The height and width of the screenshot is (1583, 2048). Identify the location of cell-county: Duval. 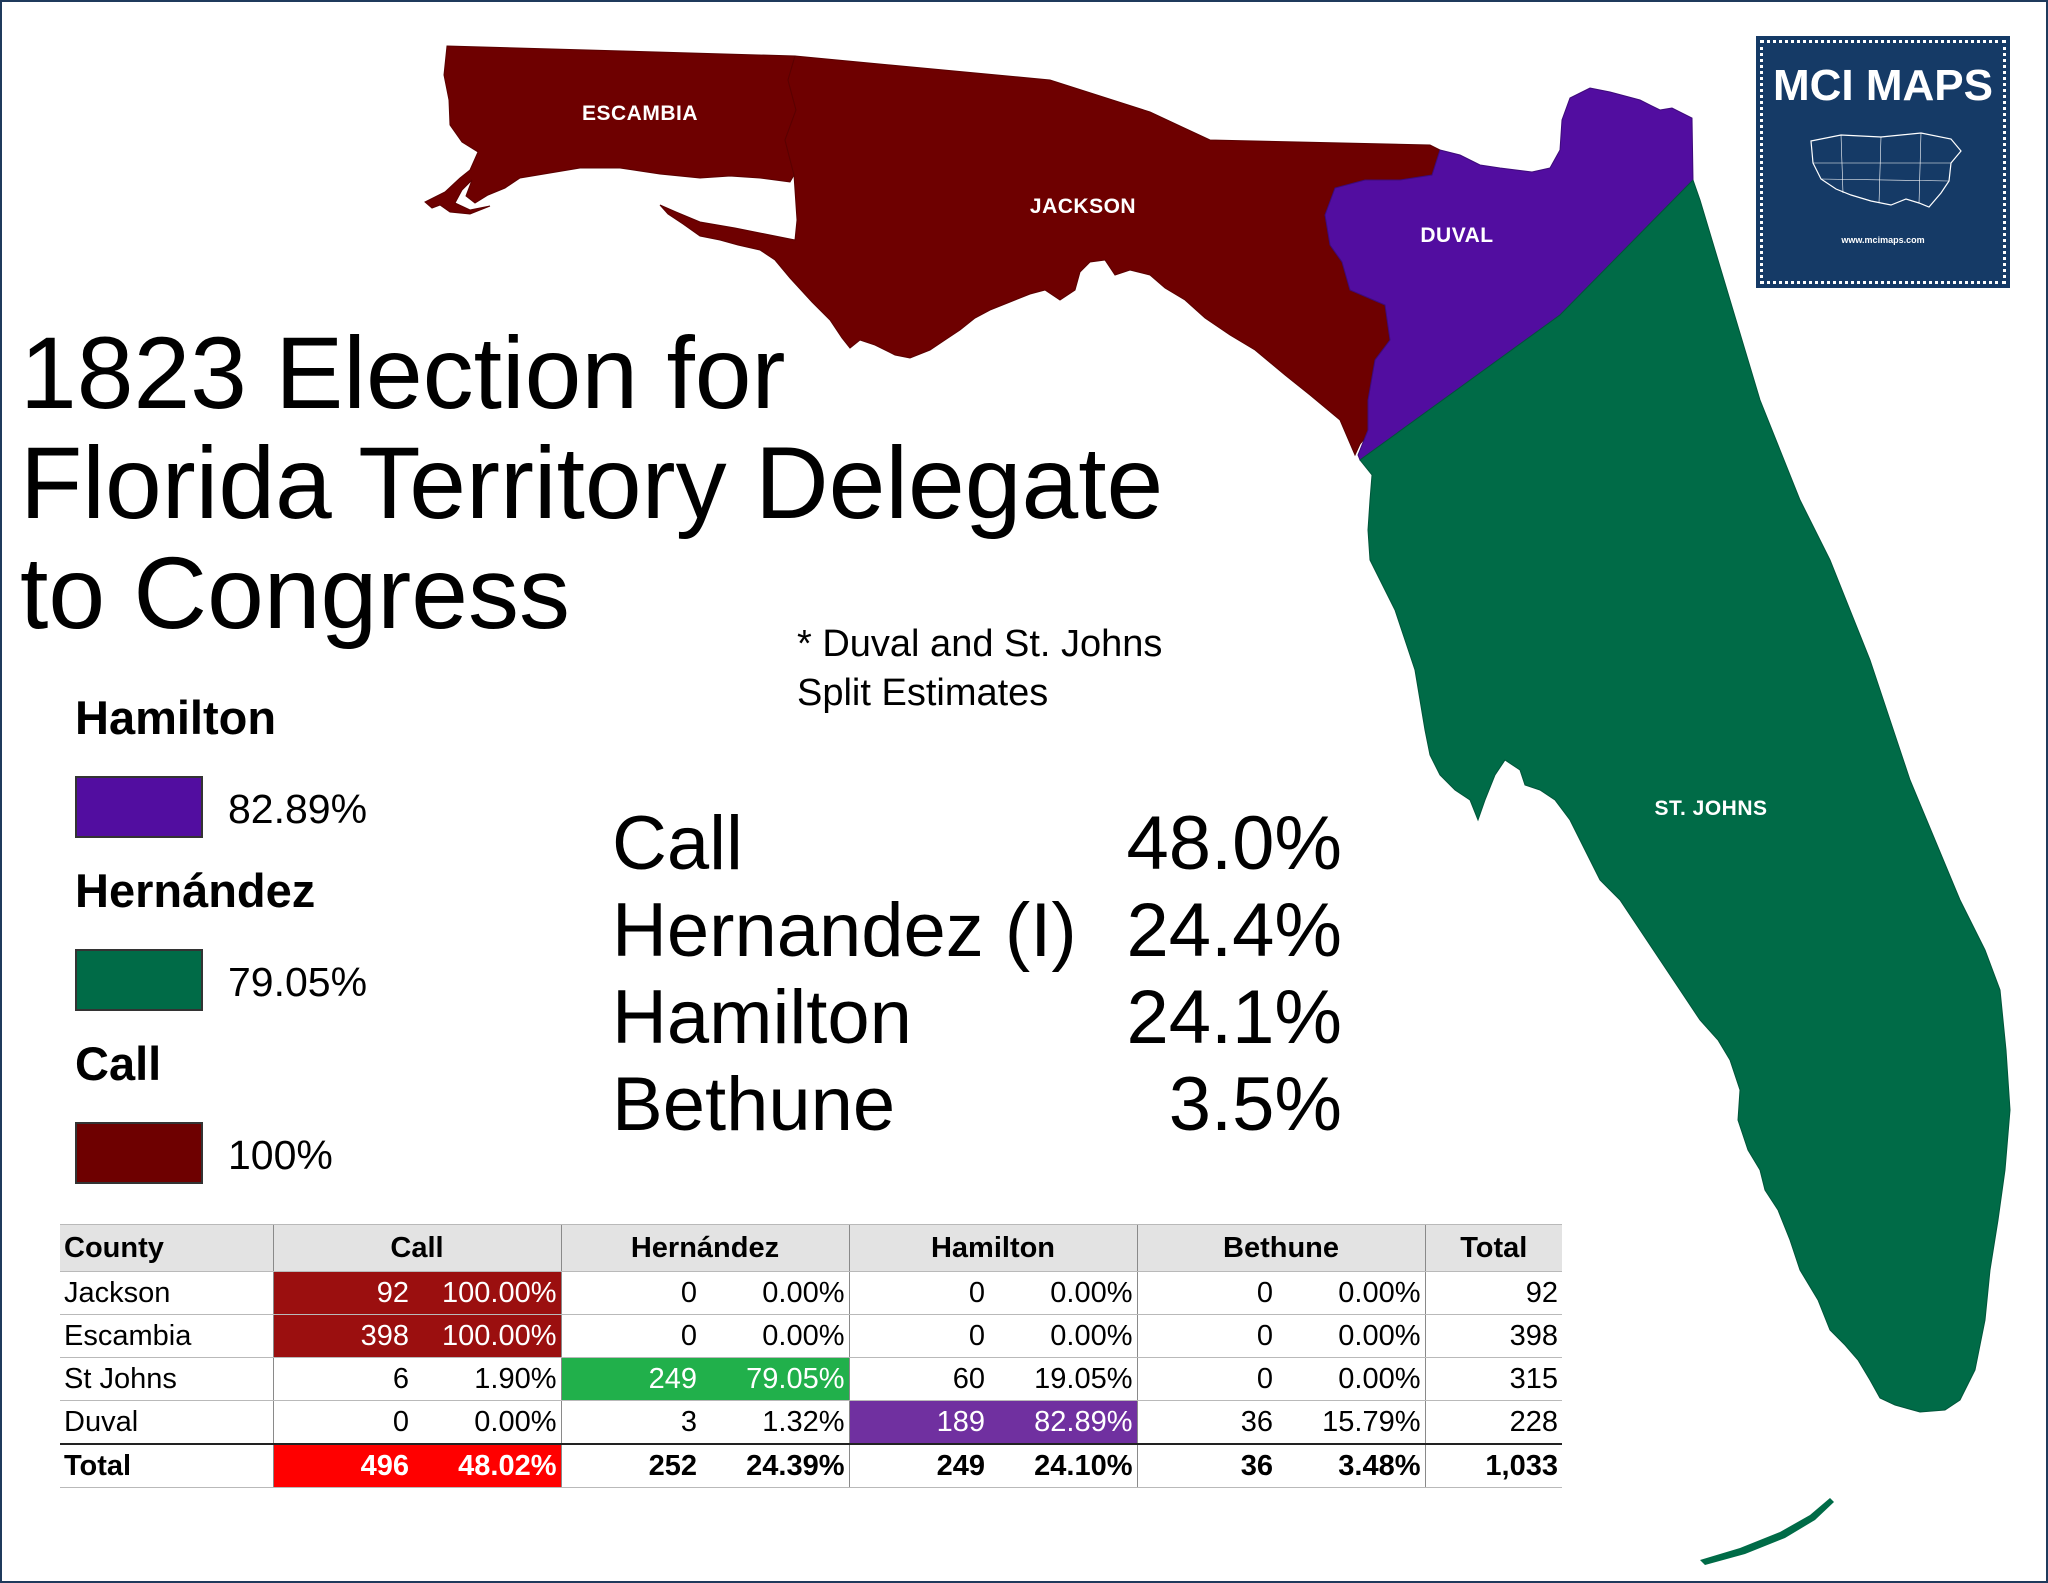
(166, 1422).